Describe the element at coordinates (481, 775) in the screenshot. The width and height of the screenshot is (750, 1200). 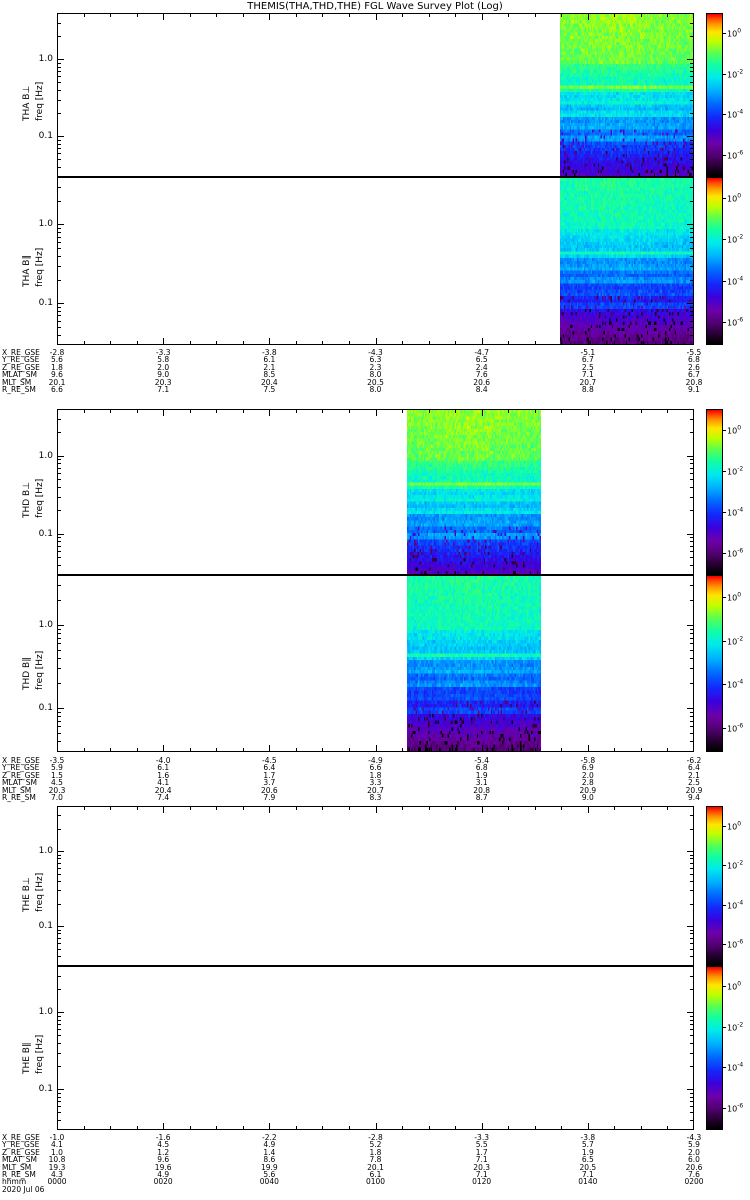
I see `annotation-value: 1.9` at that location.